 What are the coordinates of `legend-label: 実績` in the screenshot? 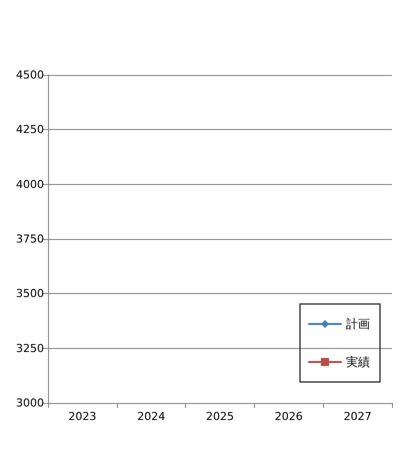 It's located at (358, 362).